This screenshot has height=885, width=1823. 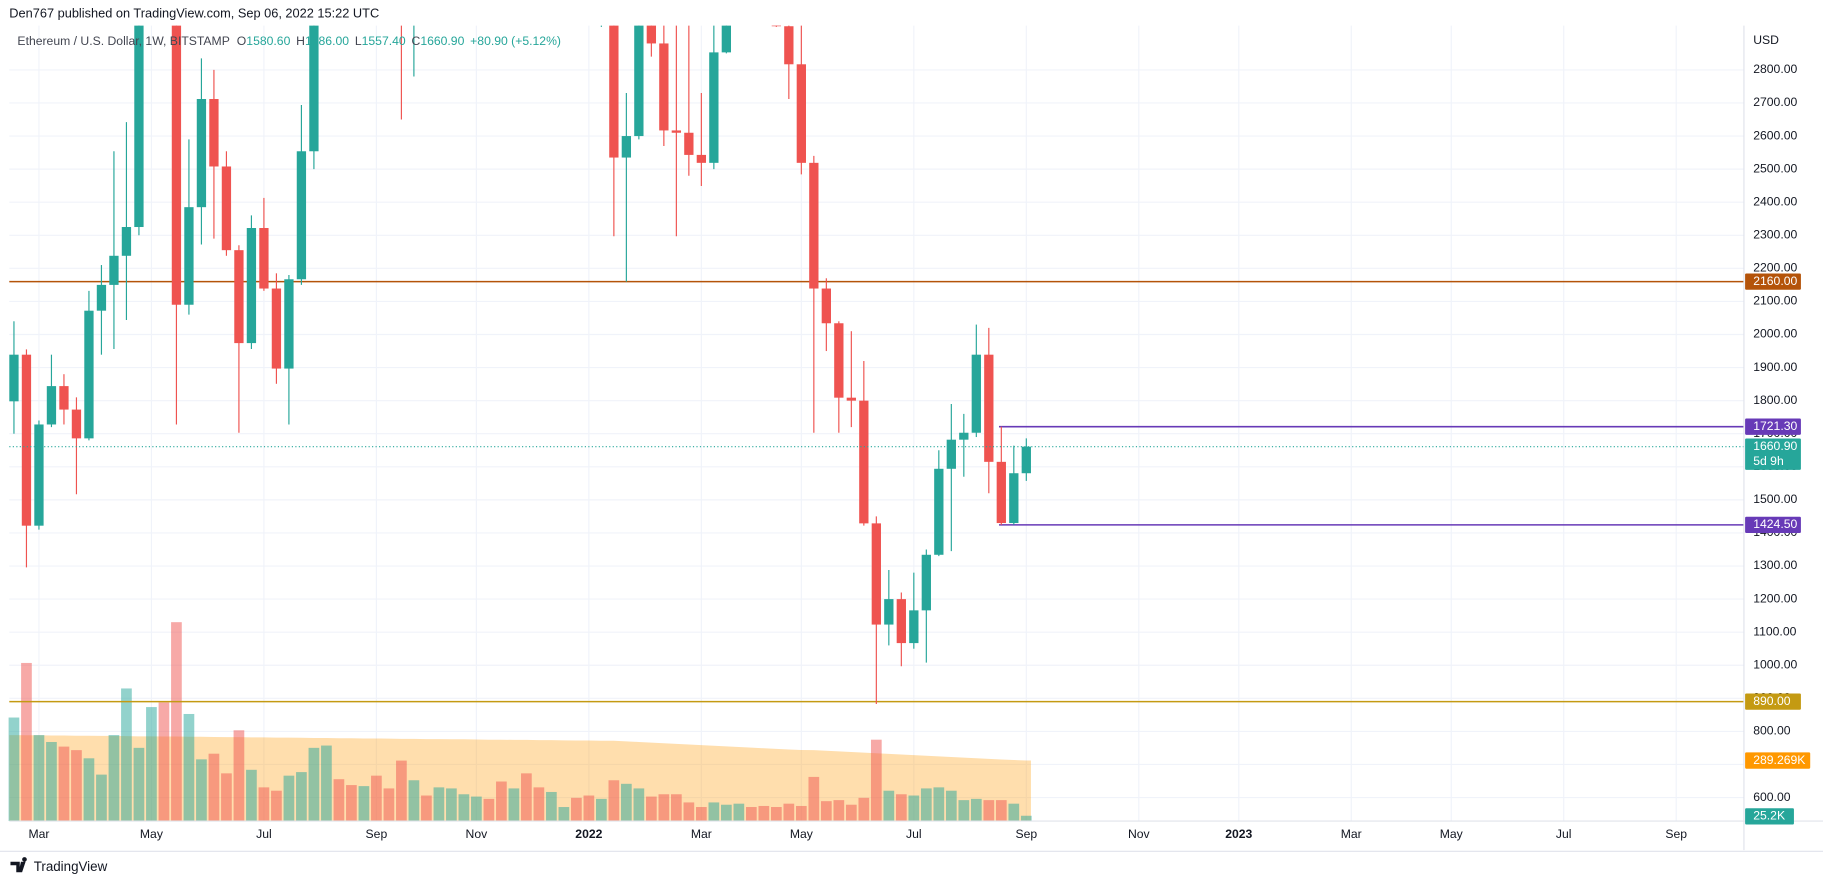 I want to click on y-tick-label: 600.00, so click(x=1771, y=797).